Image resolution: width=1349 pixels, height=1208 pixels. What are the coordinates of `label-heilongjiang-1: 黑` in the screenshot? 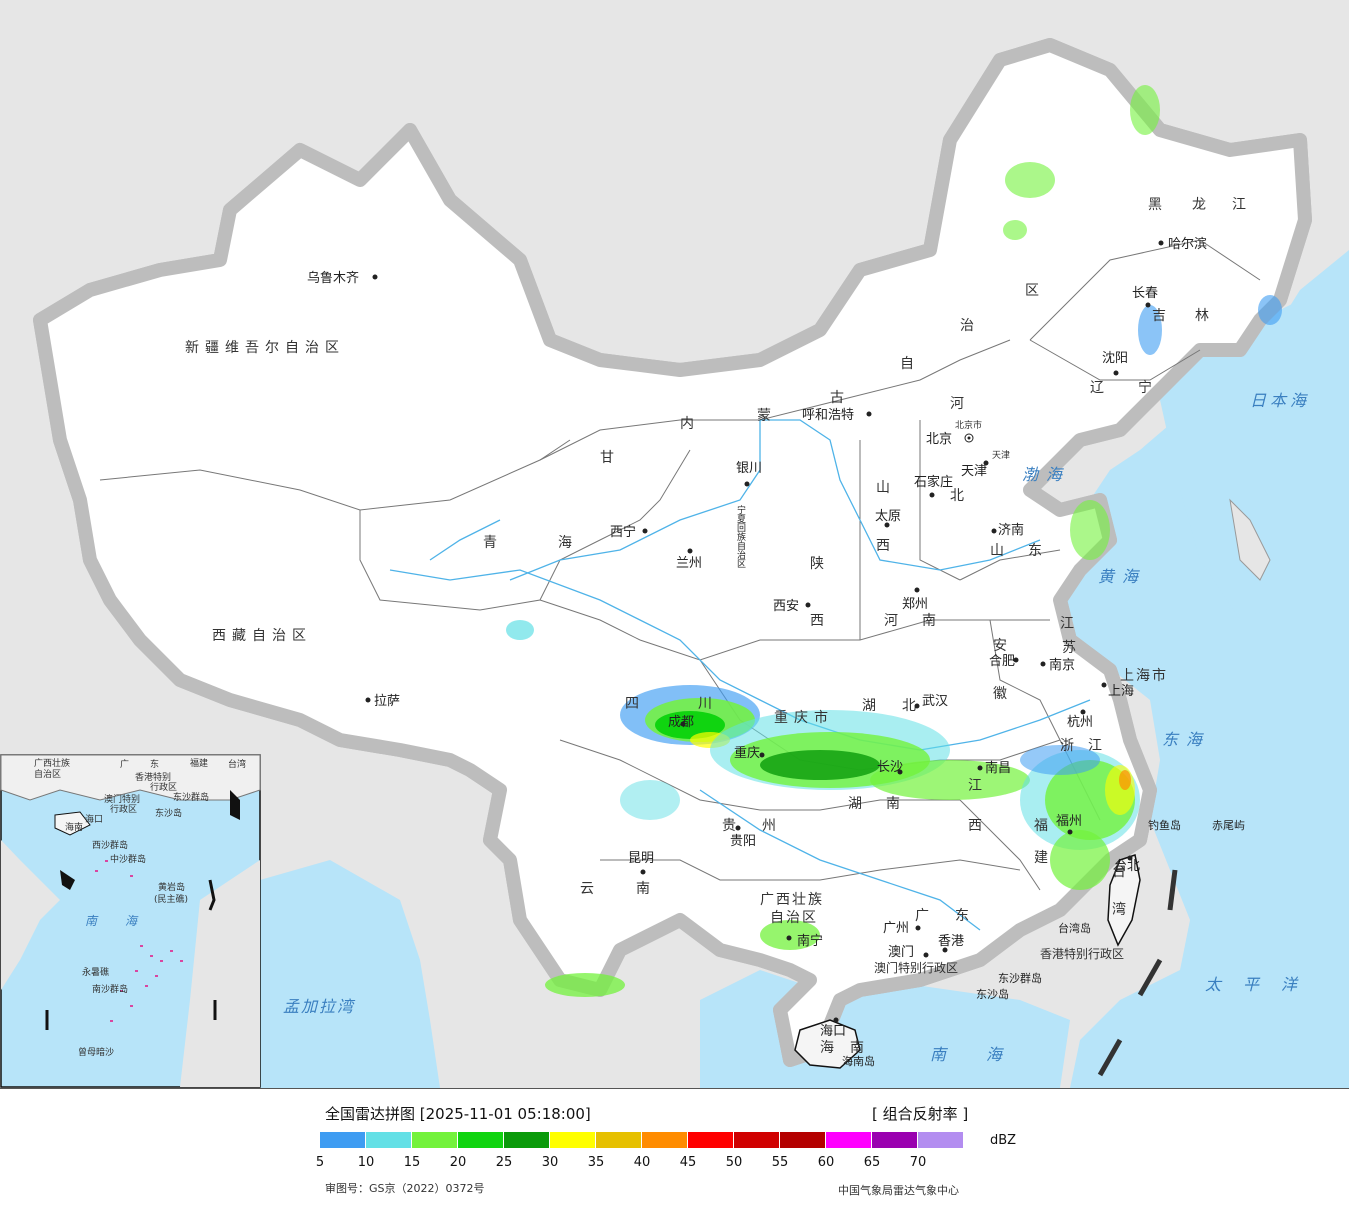 It's located at (1158, 205).